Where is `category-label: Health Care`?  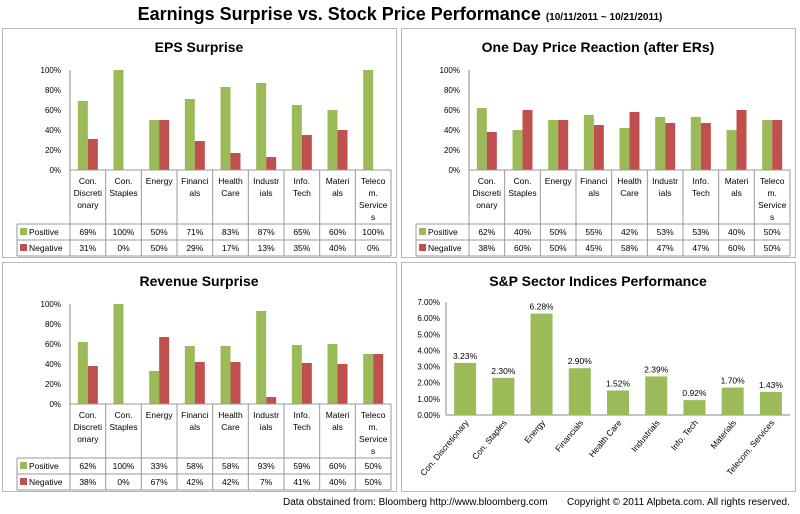 category-label: Health Care is located at coordinates (605, 438).